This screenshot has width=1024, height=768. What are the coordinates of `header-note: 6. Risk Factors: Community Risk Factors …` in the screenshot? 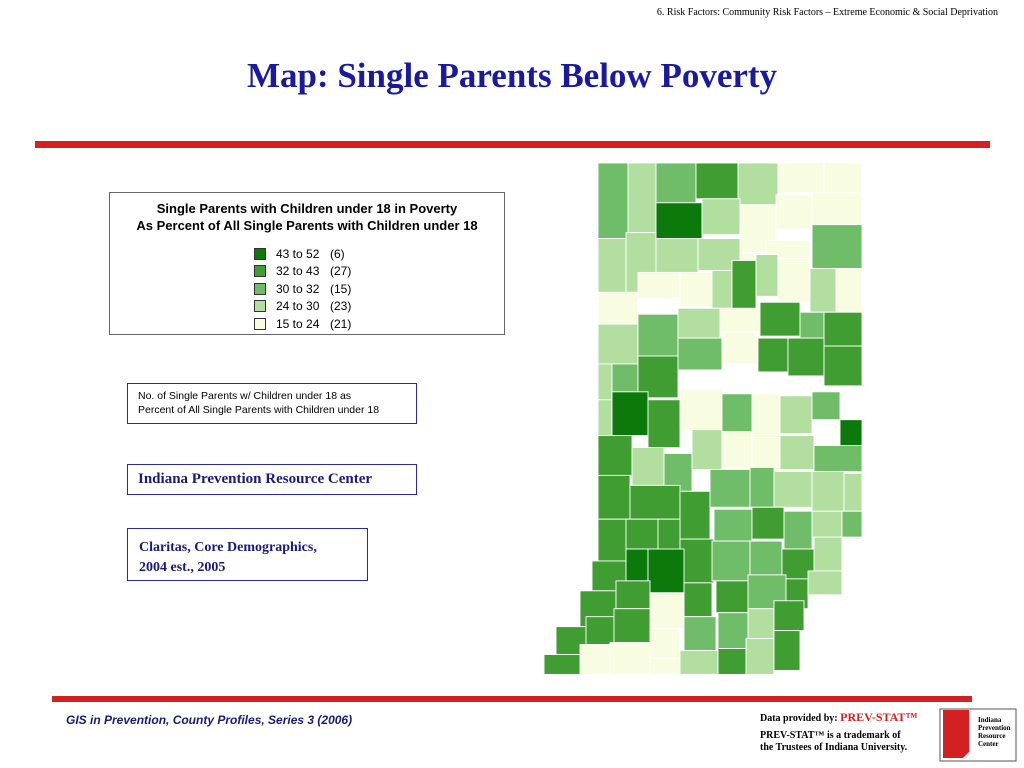 It's located at (827, 12).